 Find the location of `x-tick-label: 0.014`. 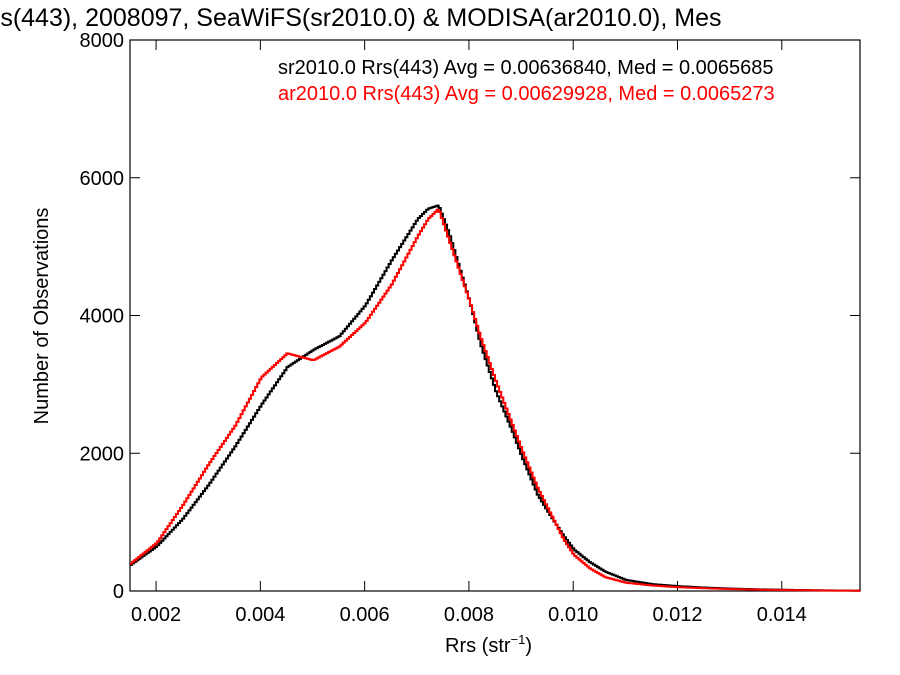

x-tick-label: 0.014 is located at coordinates (782, 615).